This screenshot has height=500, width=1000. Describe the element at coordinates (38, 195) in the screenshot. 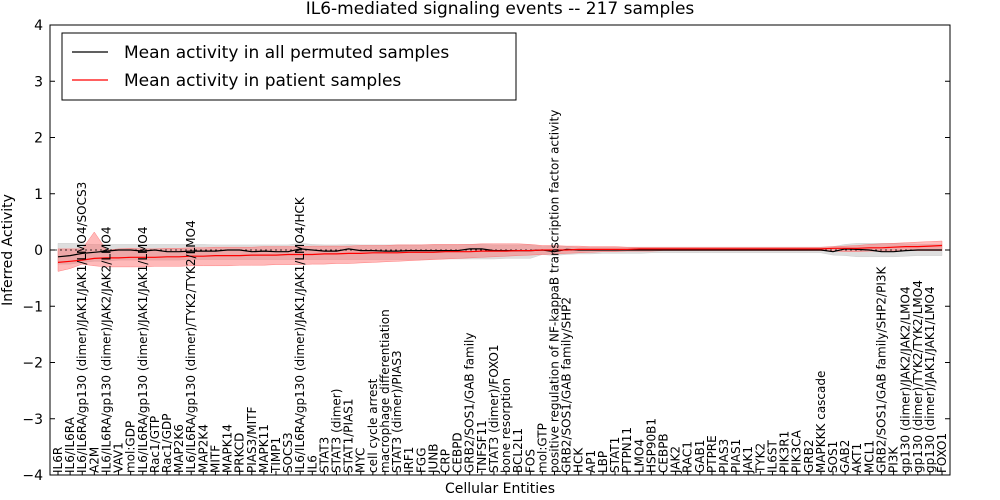

I see `y-tick-label: 1` at that location.